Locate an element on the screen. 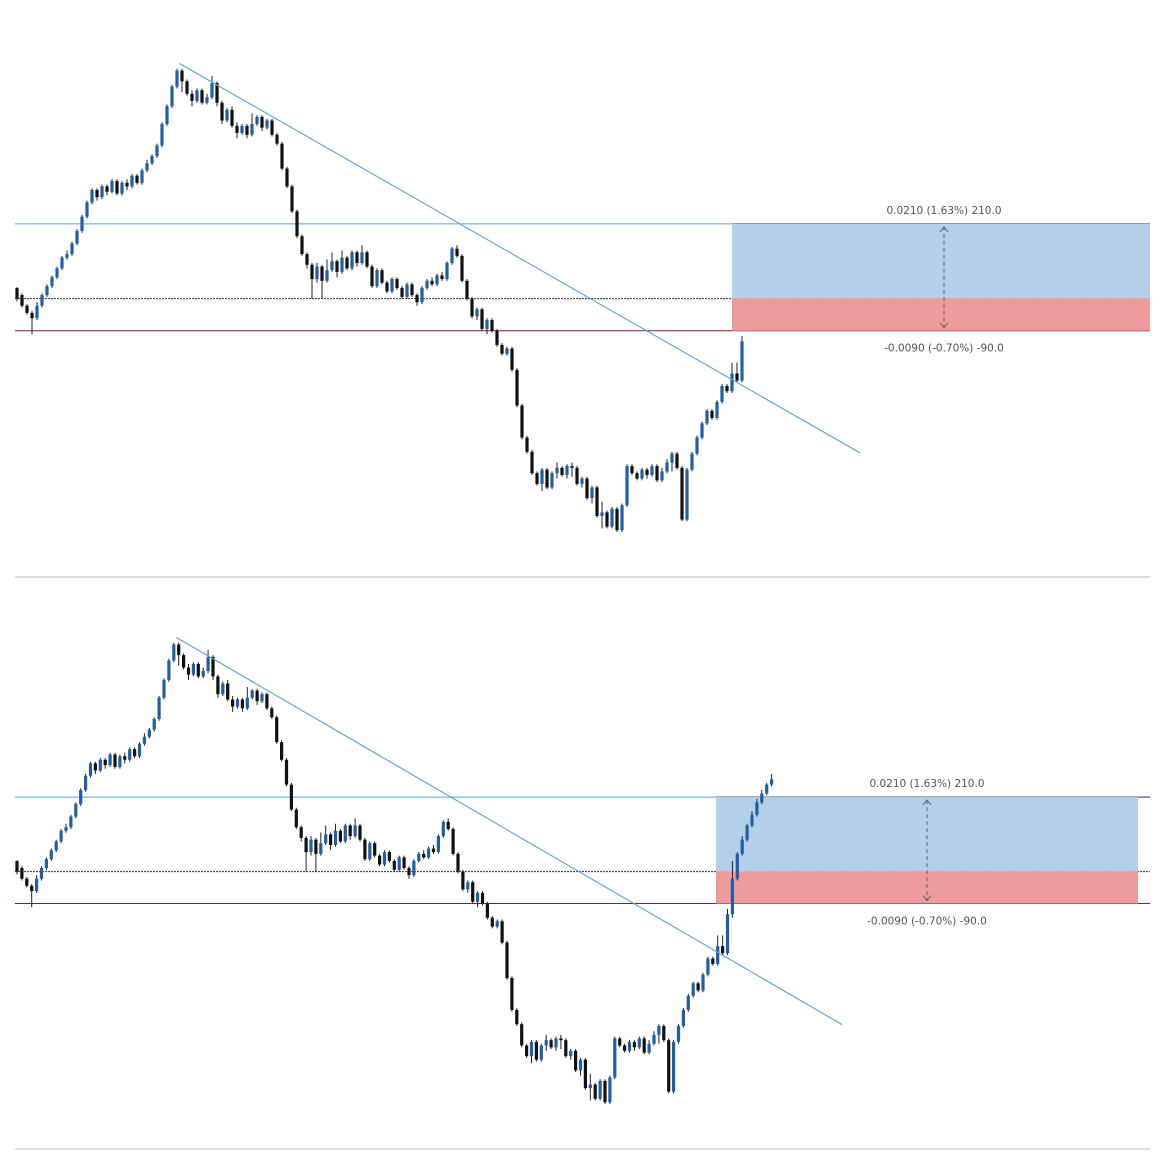  measure-arrow-head-up is located at coordinates (944, 229).